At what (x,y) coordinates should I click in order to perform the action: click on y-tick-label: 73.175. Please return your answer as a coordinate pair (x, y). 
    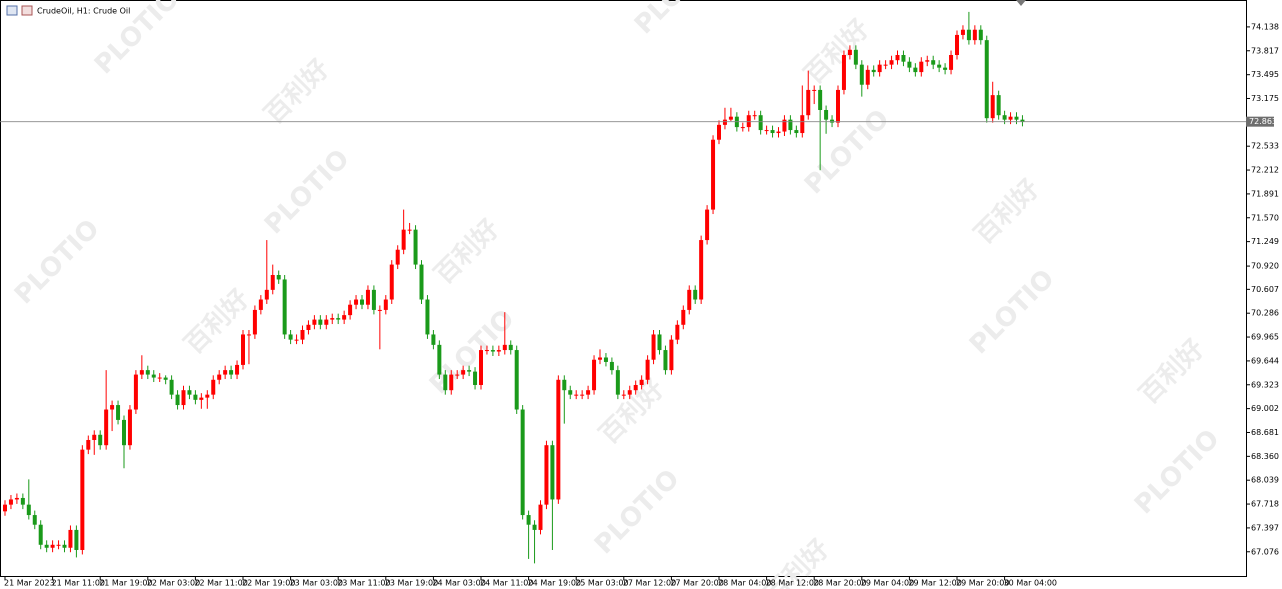
    Looking at the image, I should click on (1265, 98).